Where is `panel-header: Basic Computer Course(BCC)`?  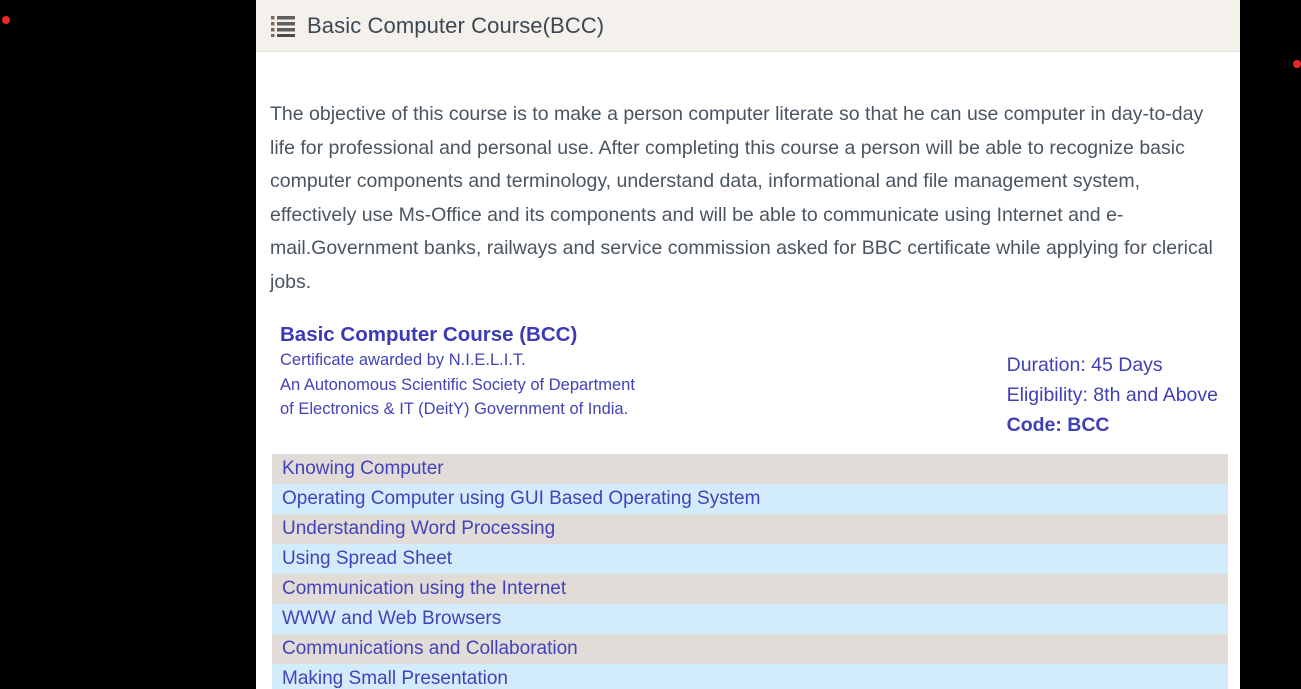
panel-header: Basic Computer Course(BCC) is located at coordinates (748, 26).